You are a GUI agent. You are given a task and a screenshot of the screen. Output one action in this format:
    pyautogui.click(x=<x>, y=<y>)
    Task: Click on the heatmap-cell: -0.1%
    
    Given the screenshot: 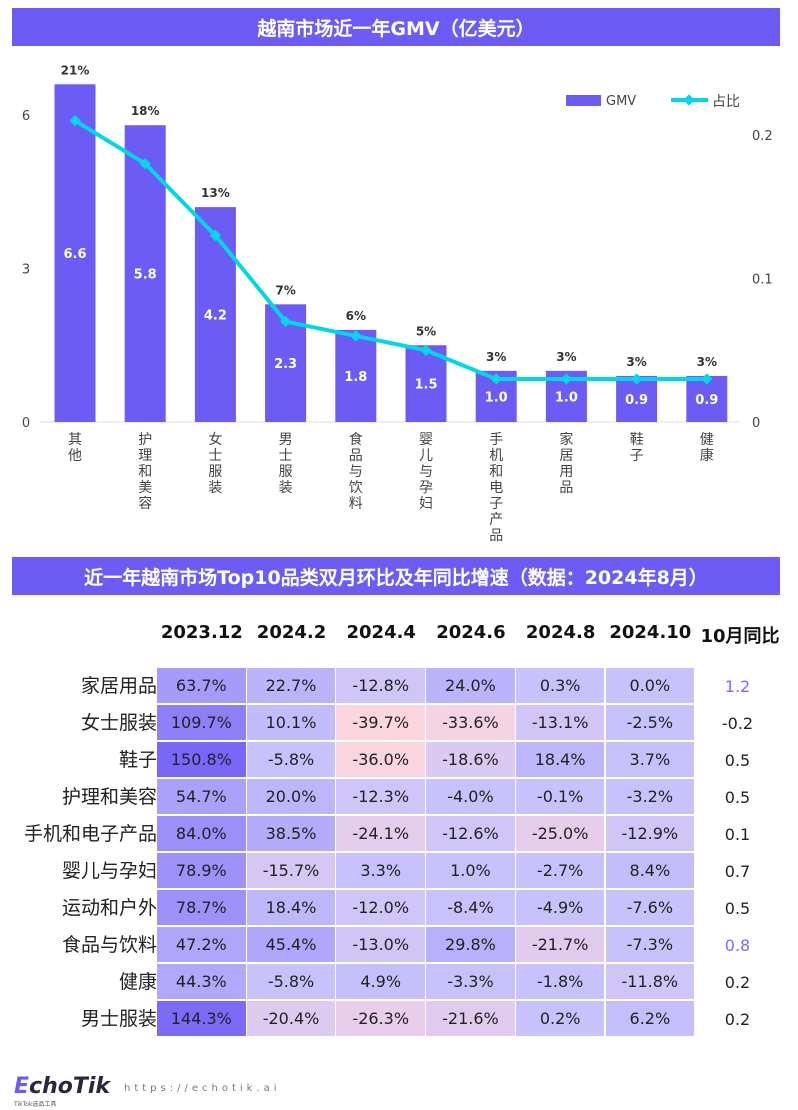 What is the action you would take?
    pyautogui.click(x=560, y=796)
    